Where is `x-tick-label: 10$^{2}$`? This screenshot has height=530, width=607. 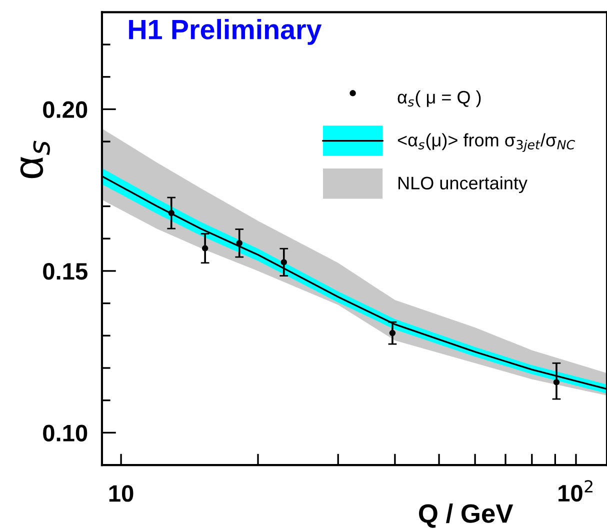 x-tick-label: 10$^{2}$ is located at coordinates (575, 491).